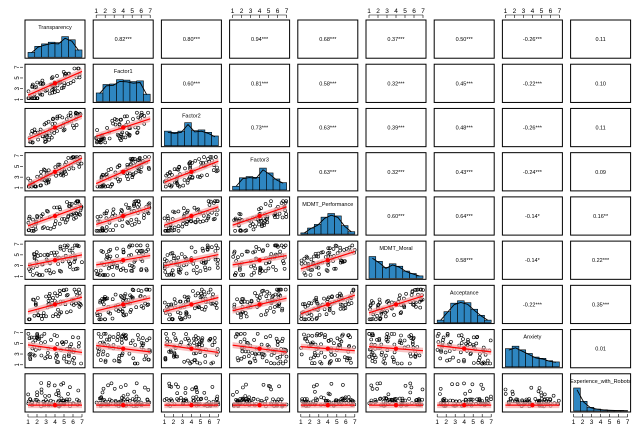 The width and height of the screenshot is (632, 442). What do you see at coordinates (396, 40) in the screenshot?
I see `correlation-label: 0.37***` at bounding box center [396, 40].